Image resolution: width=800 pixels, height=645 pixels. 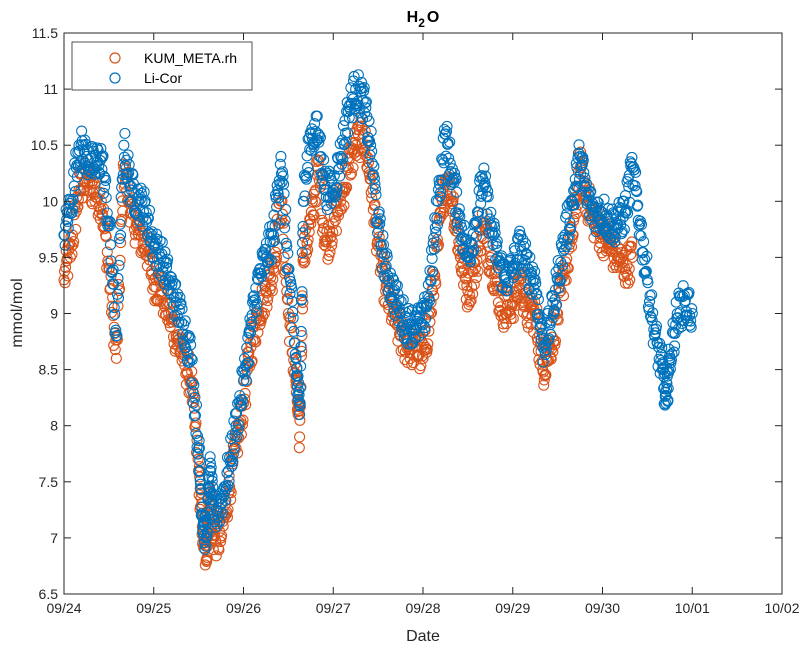 What do you see at coordinates (50, 89) in the screenshot?
I see `y-tick-label: 11` at bounding box center [50, 89].